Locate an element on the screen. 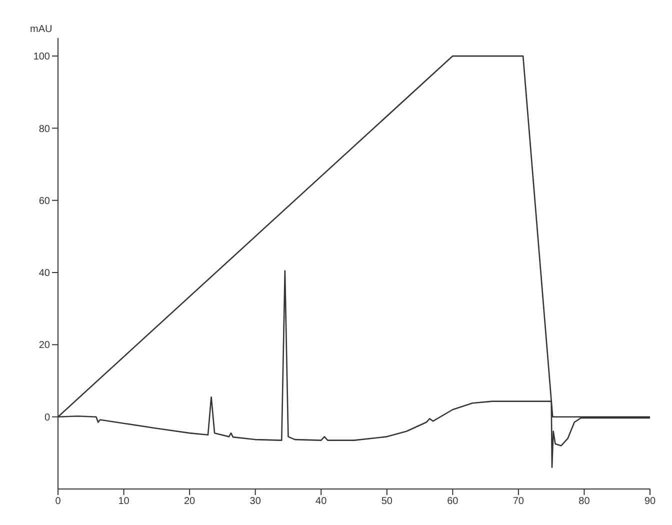  x-tick-label: 20 is located at coordinates (190, 502).